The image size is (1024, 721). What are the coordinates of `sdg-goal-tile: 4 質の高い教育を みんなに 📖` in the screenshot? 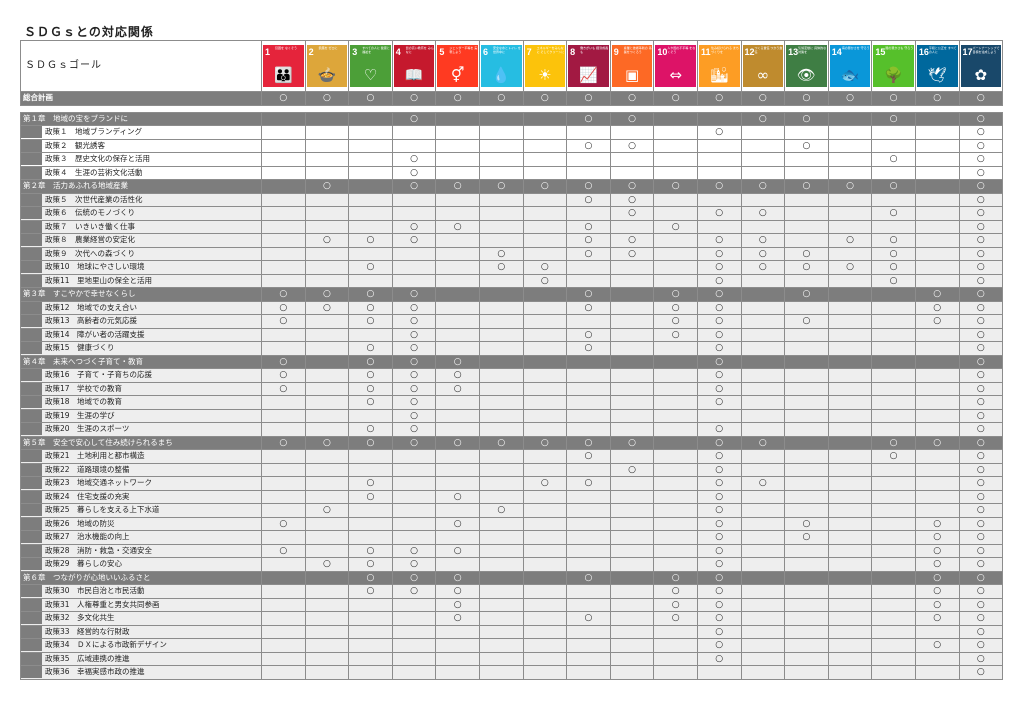 It's located at (414, 66).